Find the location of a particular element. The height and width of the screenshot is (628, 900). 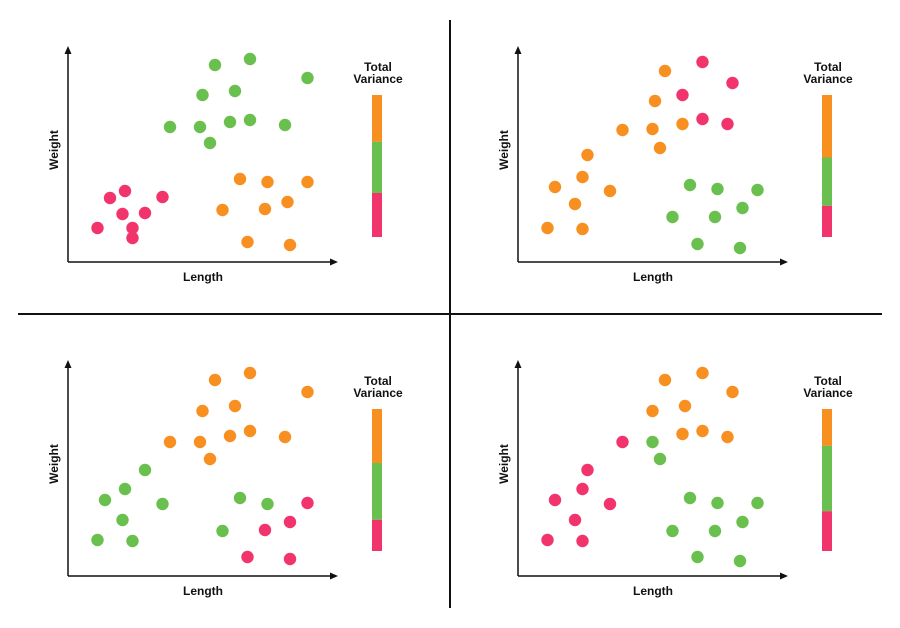

variance-bar-segment-orange is located at coordinates (377, 436).